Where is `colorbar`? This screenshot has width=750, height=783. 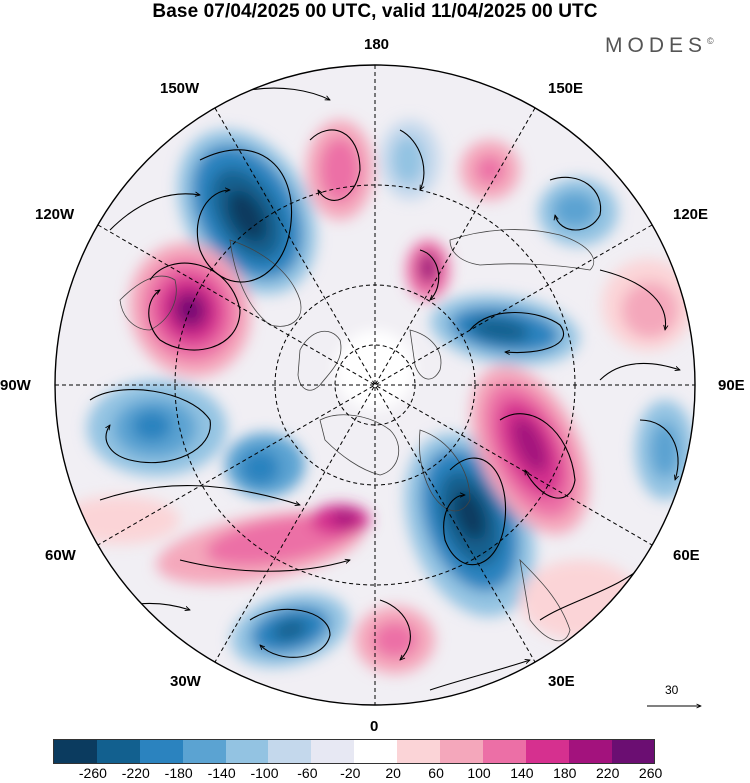
colorbar is located at coordinates (354, 751).